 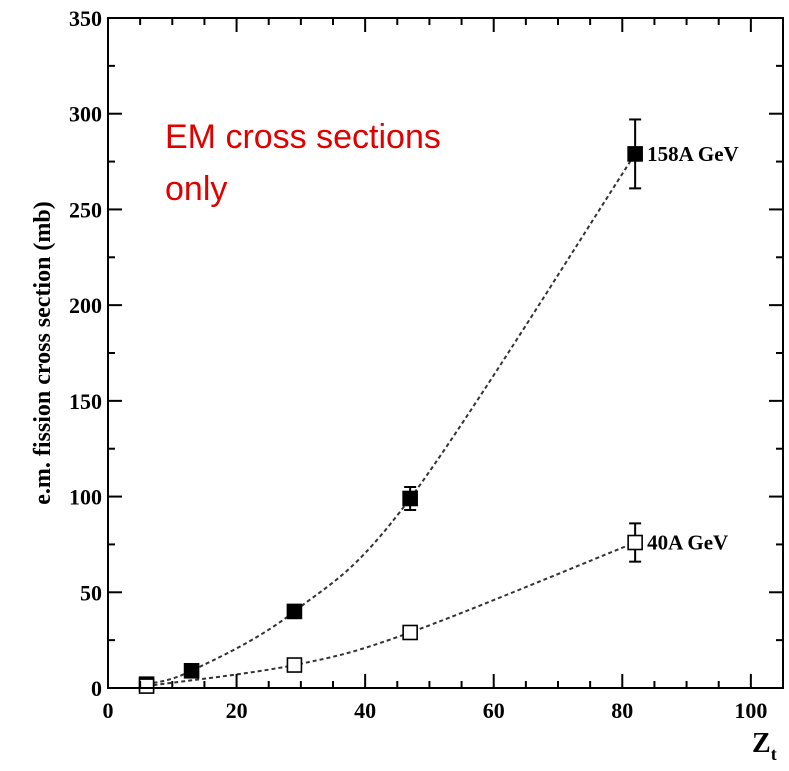 What do you see at coordinates (196, 189) in the screenshot?
I see `annotation-line-2: only` at bounding box center [196, 189].